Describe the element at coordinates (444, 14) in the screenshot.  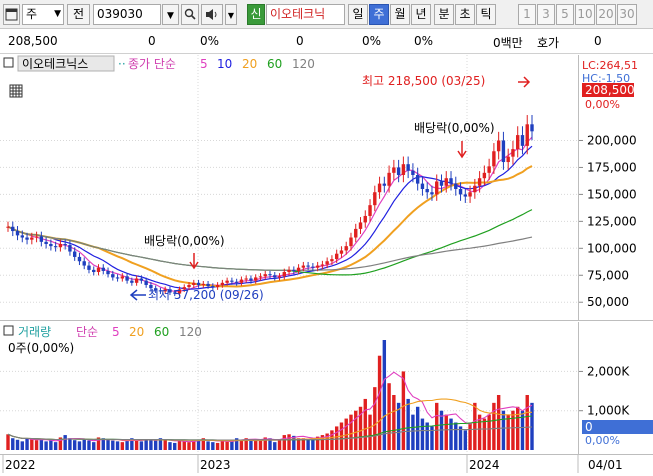
I see `period-button-4: 분` at that location.